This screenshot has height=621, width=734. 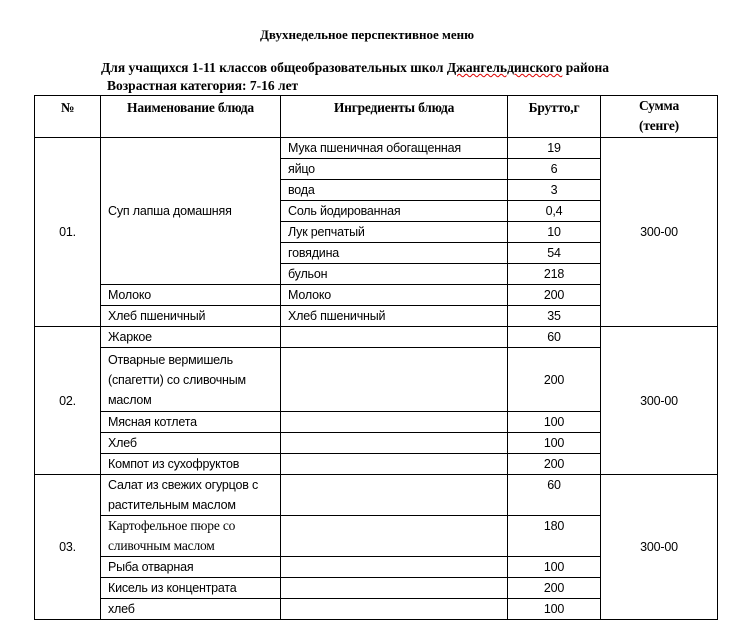 What do you see at coordinates (190, 295) in the screenshot?
I see `dish-name: Молоко` at bounding box center [190, 295].